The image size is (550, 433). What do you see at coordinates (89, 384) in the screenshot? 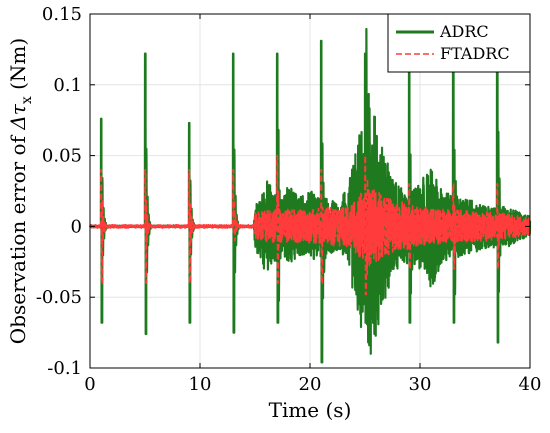
I see `x-tick-label: 0` at bounding box center [89, 384].